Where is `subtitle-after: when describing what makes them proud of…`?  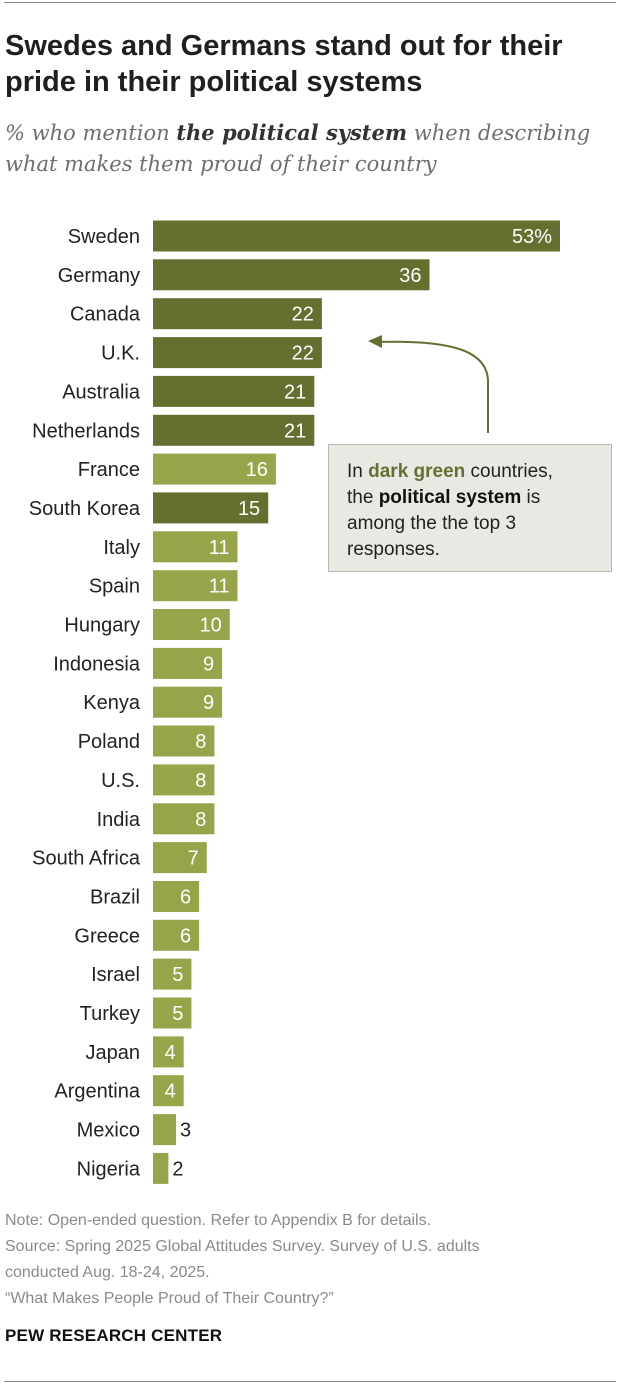 subtitle-after: when describing what makes them proud of… is located at coordinates (298, 148).